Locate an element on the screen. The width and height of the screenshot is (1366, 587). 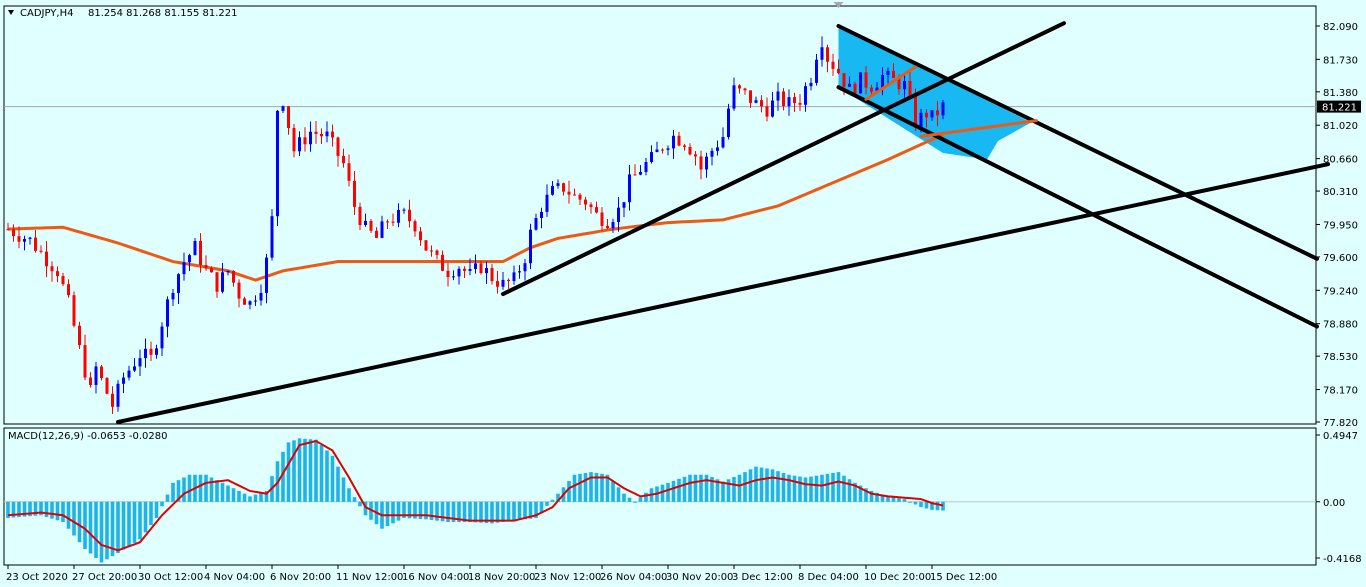
upper-channel-line is located at coordinates (1077, 142).